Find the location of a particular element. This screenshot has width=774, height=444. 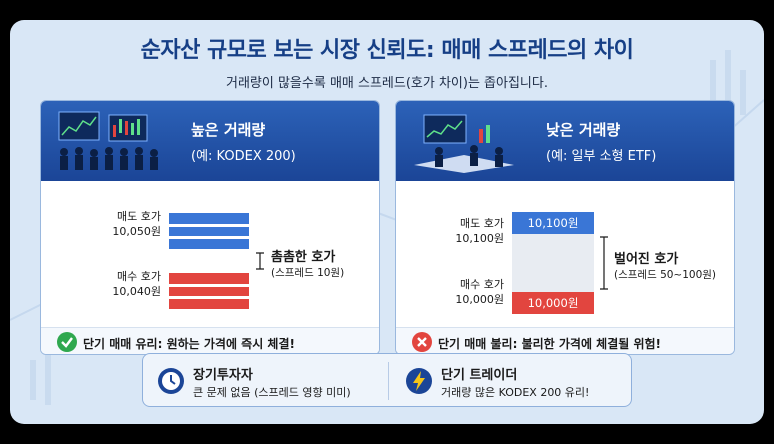

spread-title: 벌어진 호가 is located at coordinates (646, 259).